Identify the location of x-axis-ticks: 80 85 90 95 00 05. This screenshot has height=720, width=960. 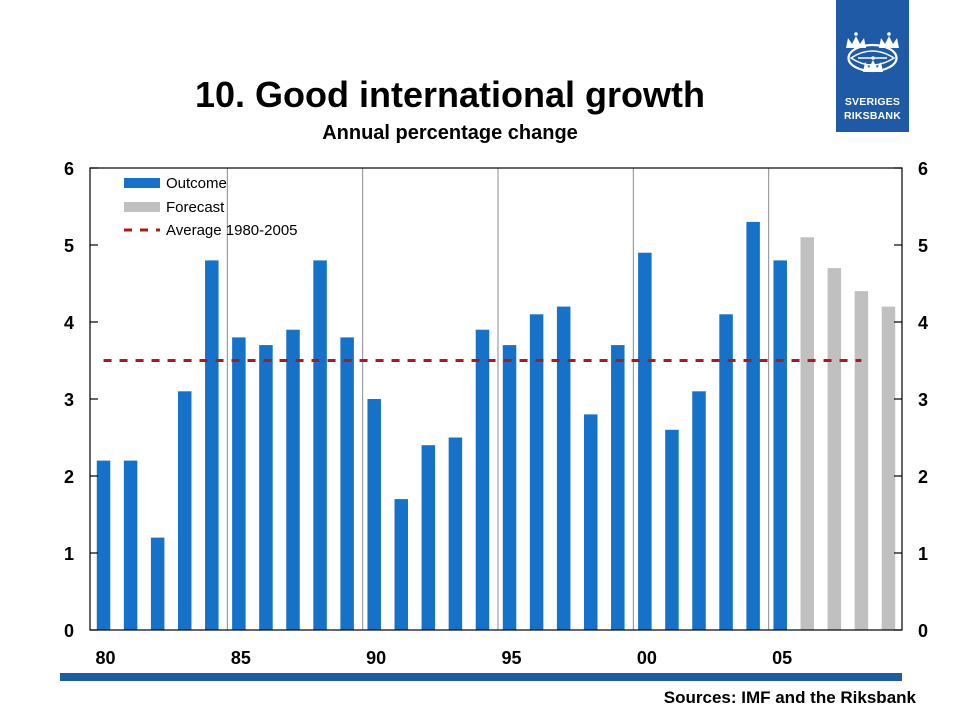
(444, 658).